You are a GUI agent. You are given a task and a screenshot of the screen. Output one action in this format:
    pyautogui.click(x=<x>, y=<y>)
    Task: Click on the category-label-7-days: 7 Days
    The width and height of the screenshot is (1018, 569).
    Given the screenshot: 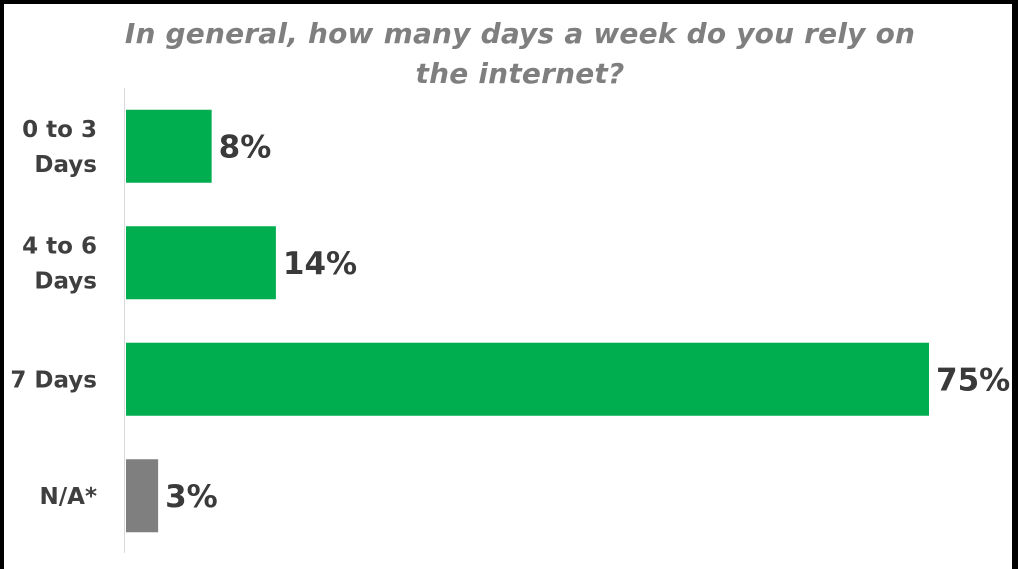 What is the action you would take?
    pyautogui.click(x=53, y=380)
    